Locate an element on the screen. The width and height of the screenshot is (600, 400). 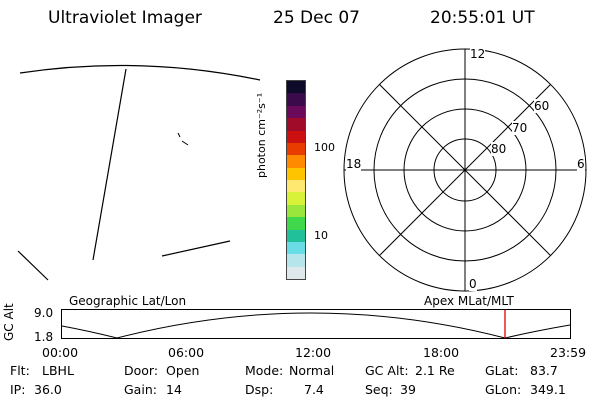
dsp-value: 7.4 is located at coordinates (314, 389).